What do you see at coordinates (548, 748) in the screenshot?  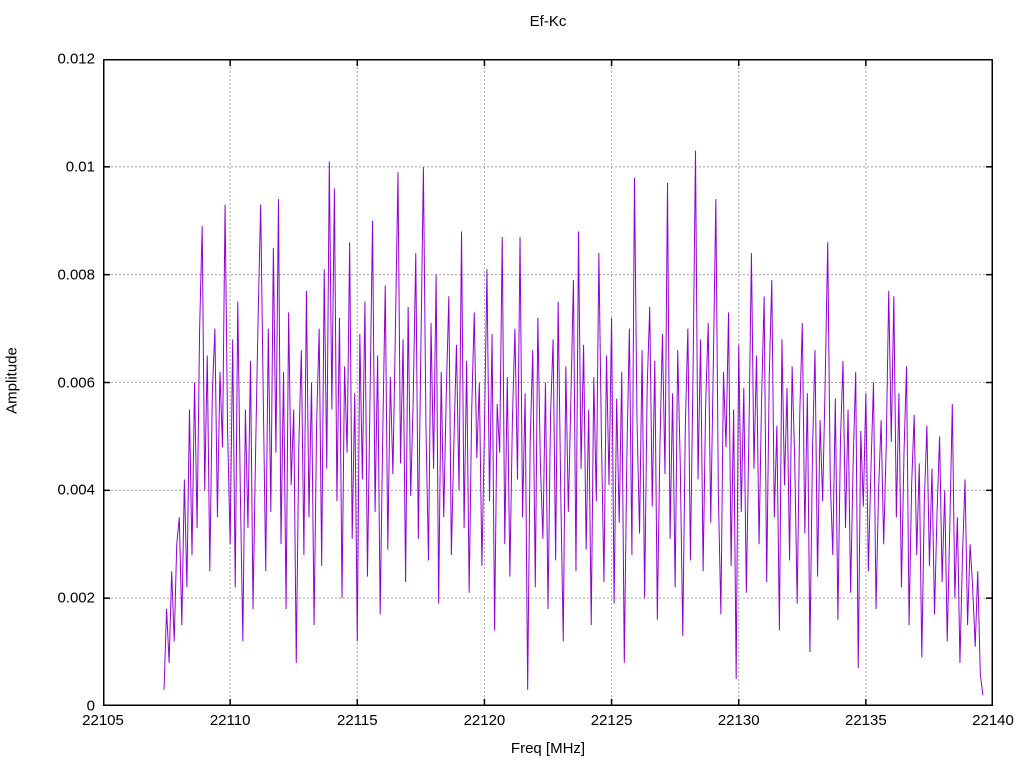 I see `x-axis-label: Freq [MHz]` at bounding box center [548, 748].